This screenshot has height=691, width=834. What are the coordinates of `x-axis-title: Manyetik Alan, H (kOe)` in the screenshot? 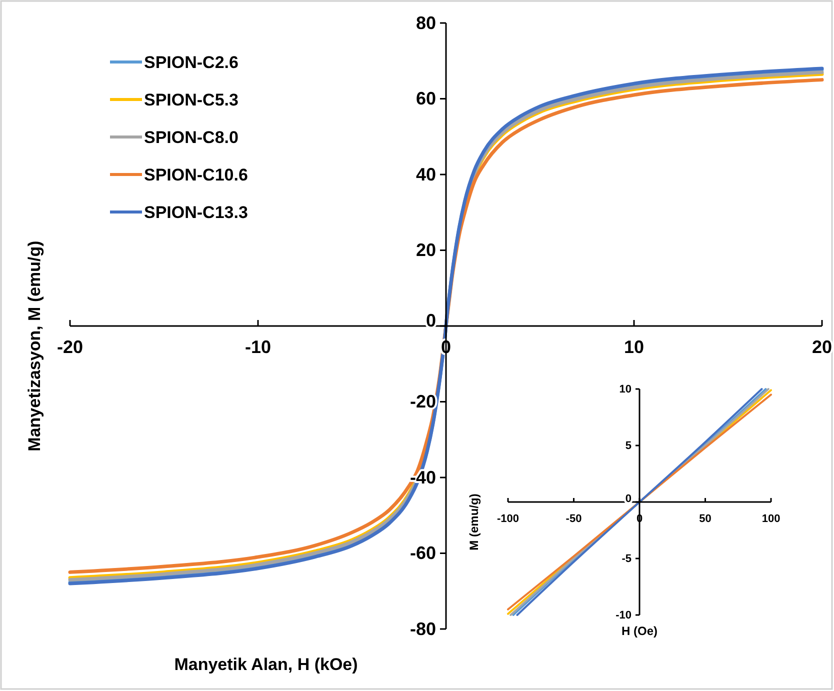 It's located at (266, 664).